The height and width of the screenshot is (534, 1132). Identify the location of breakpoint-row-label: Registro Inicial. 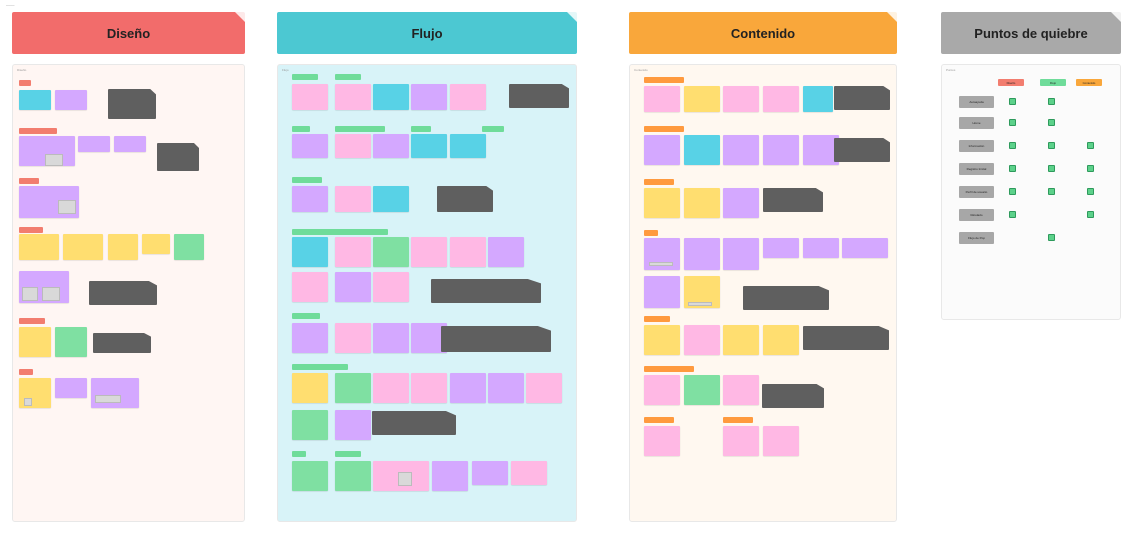
(976, 169).